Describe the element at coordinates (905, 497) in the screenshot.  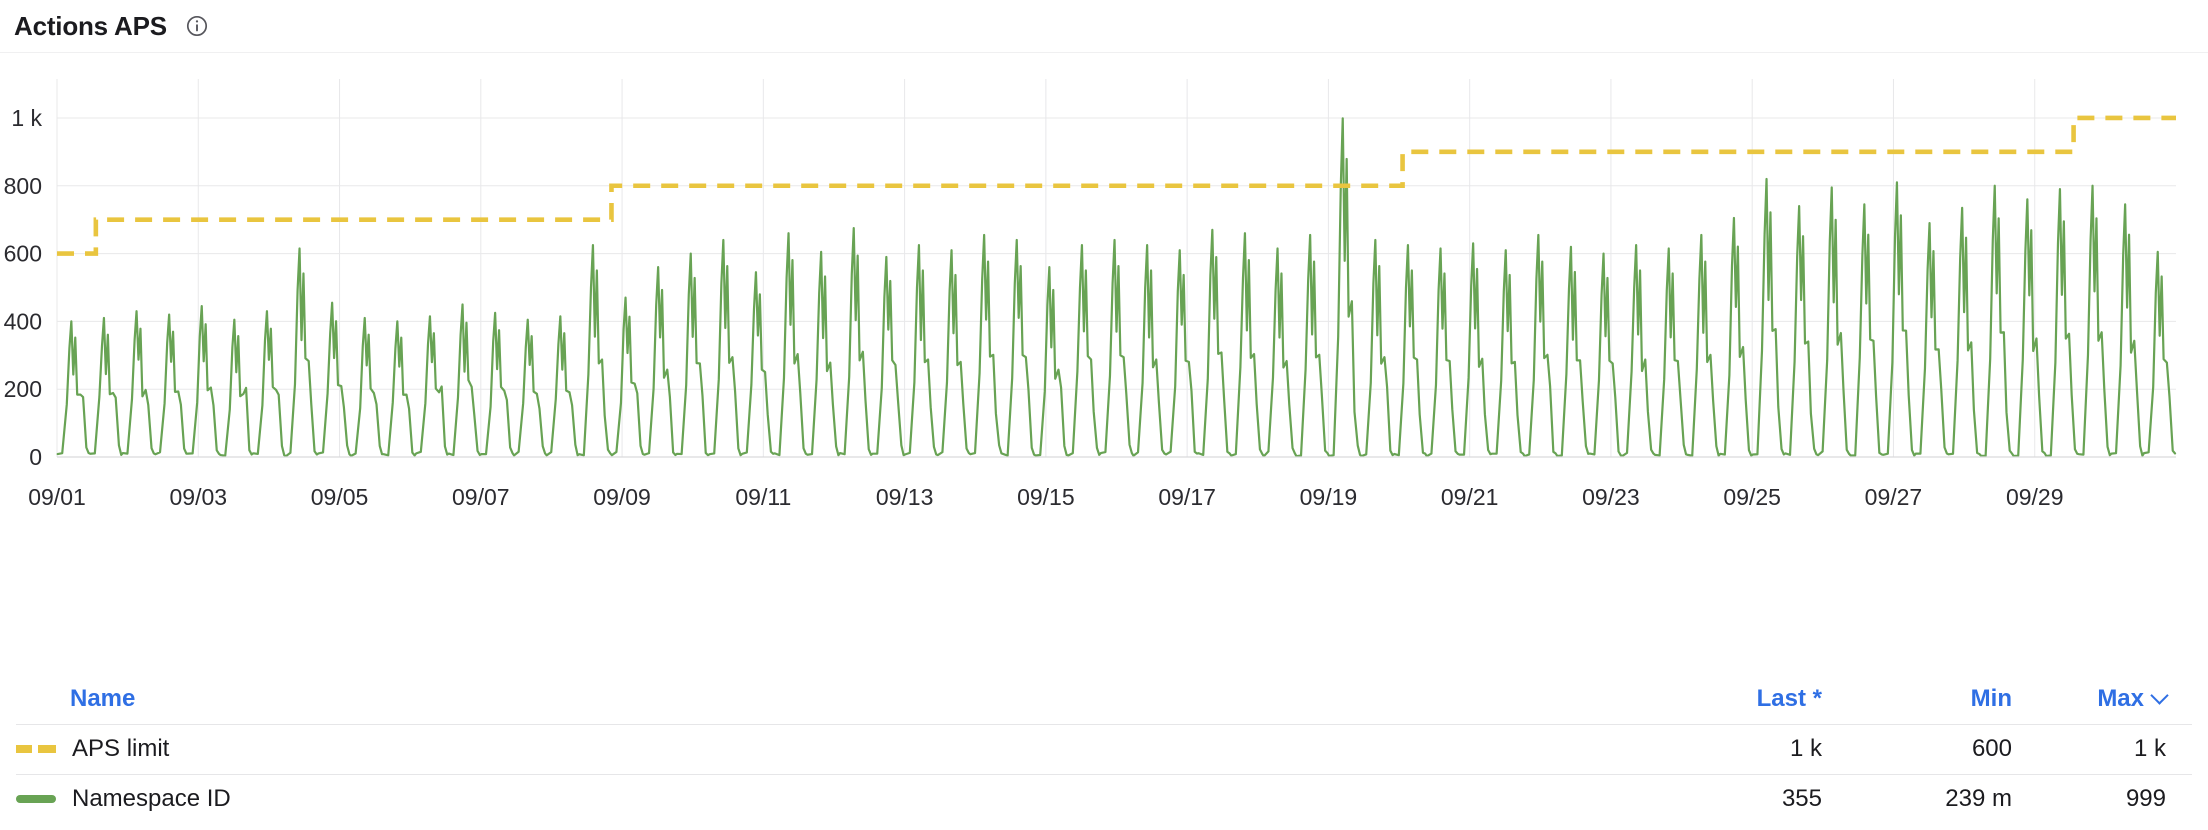
I see `x-axis-tick-label: 09/13` at that location.